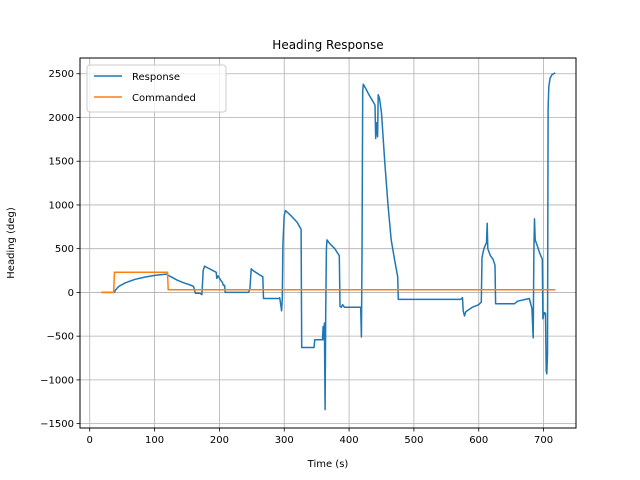 Image resolution: width=640 pixels, height=480 pixels. Describe the element at coordinates (71, 293) in the screenshot. I see `y-tick-label: 0` at that location.